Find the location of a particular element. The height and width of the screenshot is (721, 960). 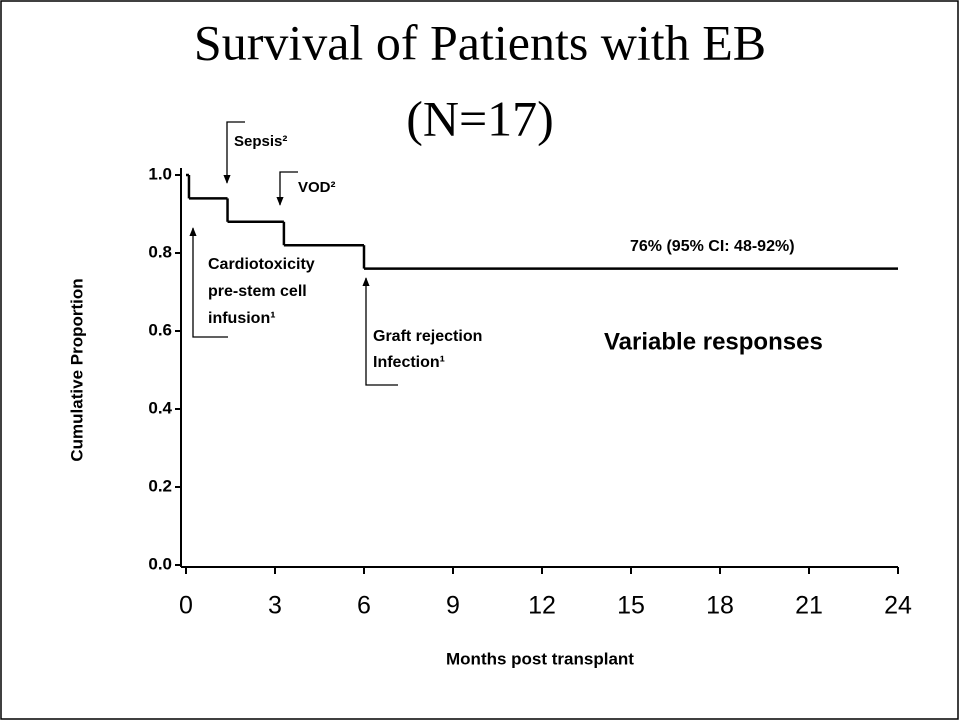

annotation: infusion¹ is located at coordinates (242, 318).